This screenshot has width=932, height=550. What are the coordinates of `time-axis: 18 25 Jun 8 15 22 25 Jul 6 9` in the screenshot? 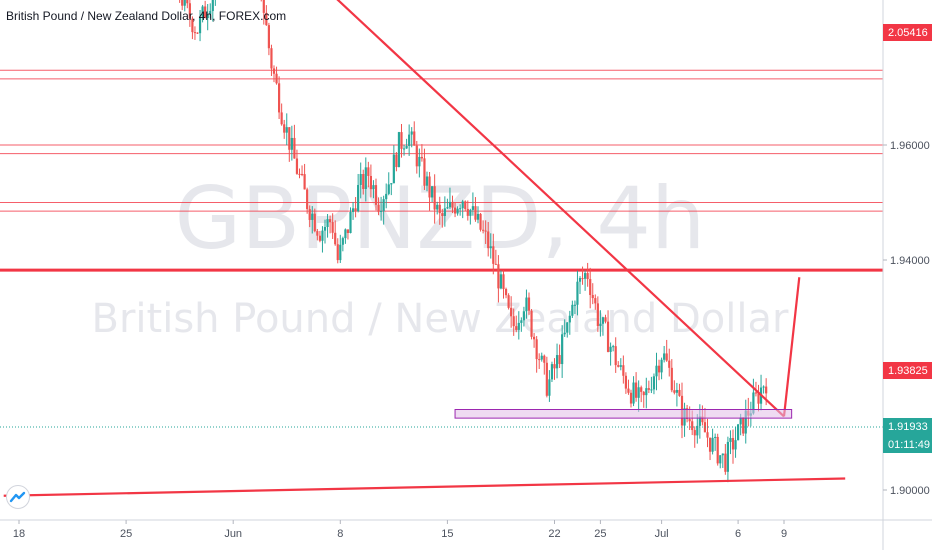 It's located at (400, 530).